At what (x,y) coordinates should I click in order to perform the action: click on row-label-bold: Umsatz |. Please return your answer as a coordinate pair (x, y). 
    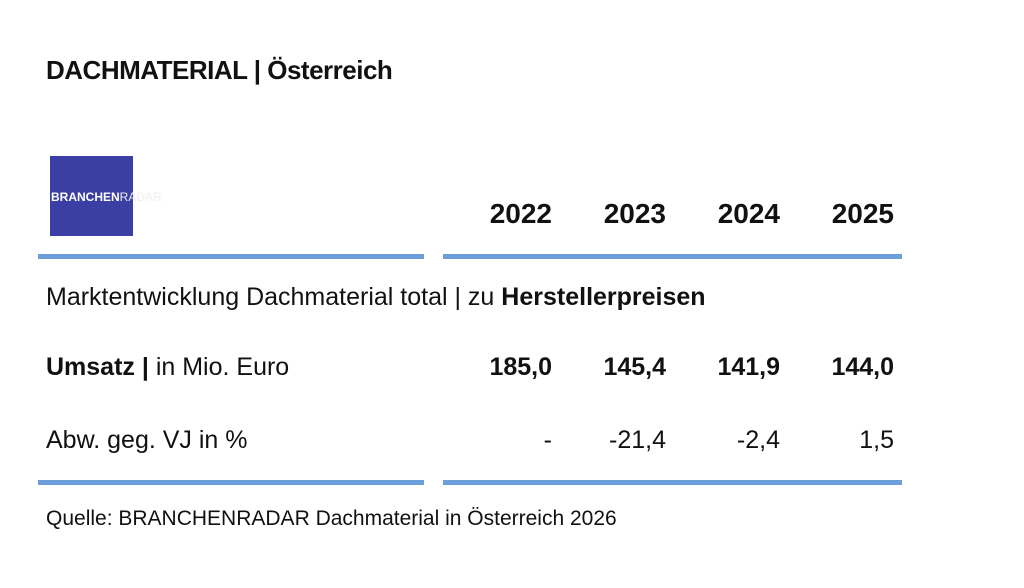
    Looking at the image, I should click on (97, 367).